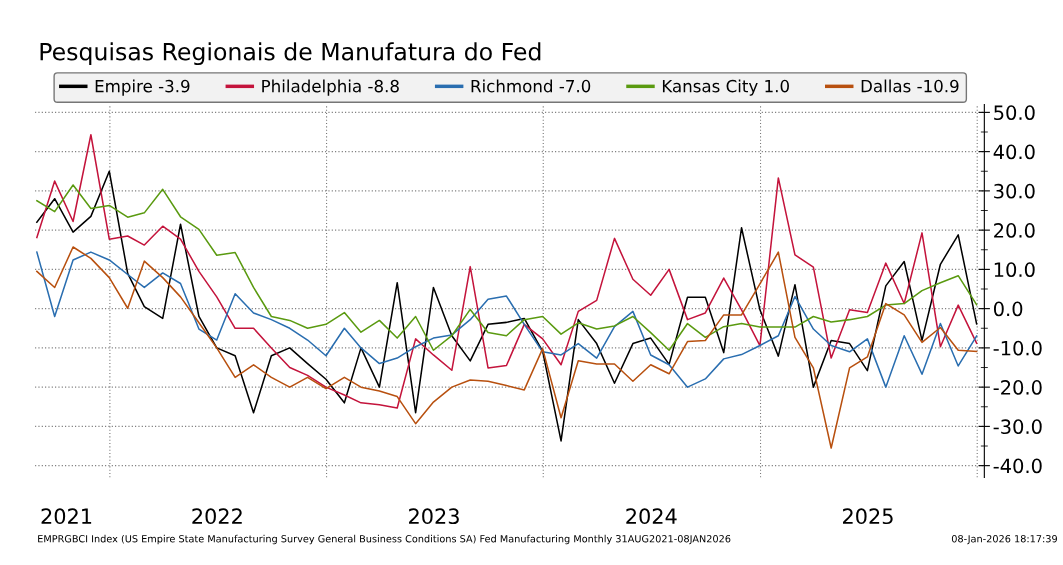 The image size is (1063, 565). What do you see at coordinates (1017, 348) in the screenshot?
I see `y-tick-label: -10.0` at bounding box center [1017, 348].